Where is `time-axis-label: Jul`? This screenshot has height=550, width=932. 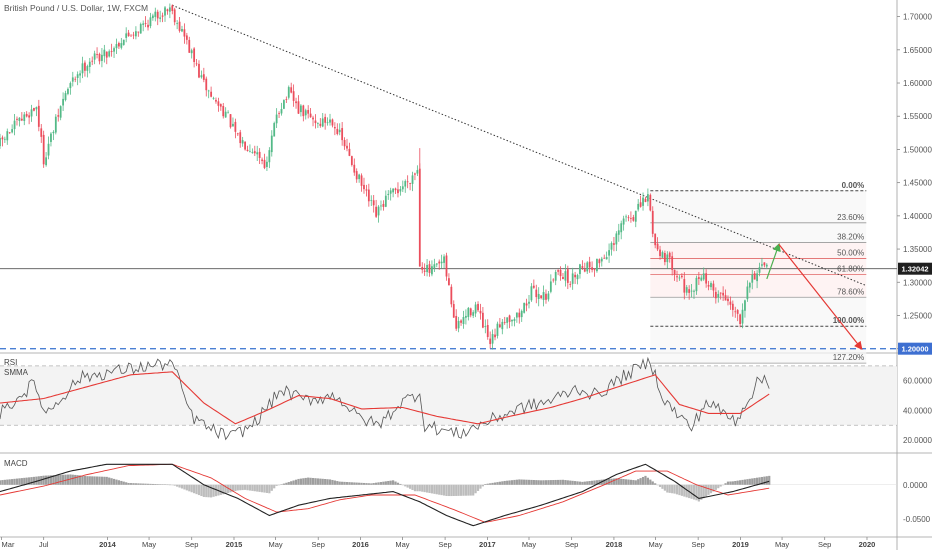
time-axis-label: Jul is located at coordinates (44, 544).